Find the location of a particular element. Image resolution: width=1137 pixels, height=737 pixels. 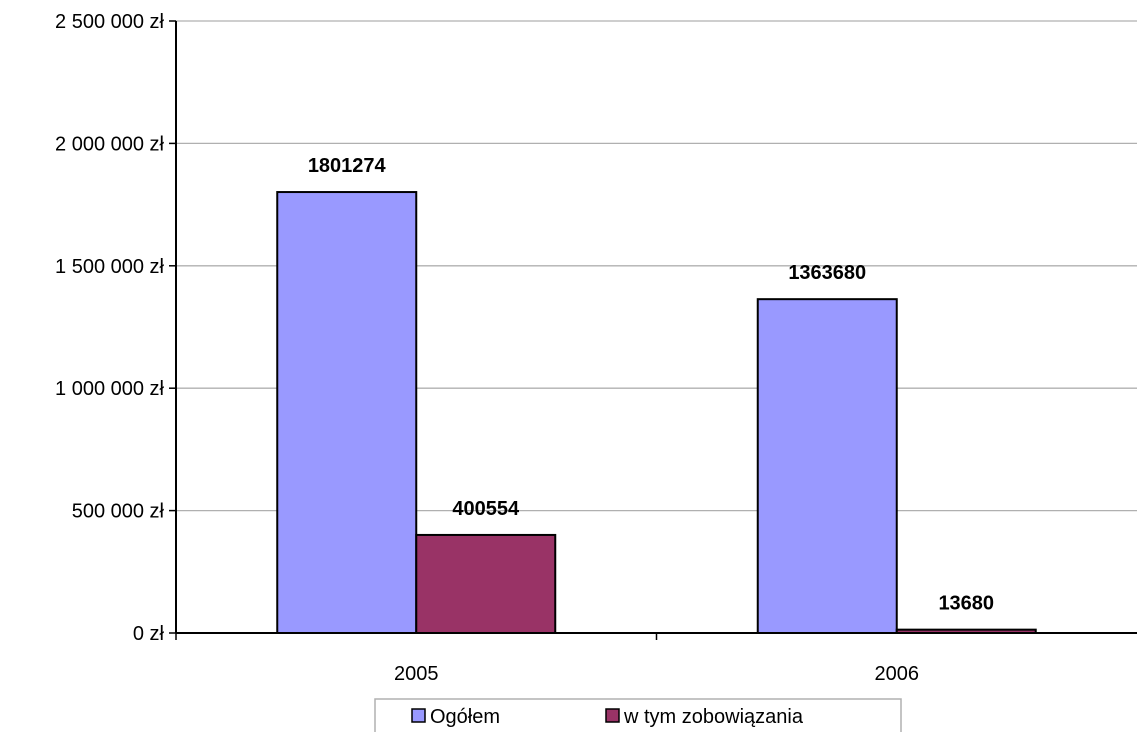

legend-box is located at coordinates (638, 717).